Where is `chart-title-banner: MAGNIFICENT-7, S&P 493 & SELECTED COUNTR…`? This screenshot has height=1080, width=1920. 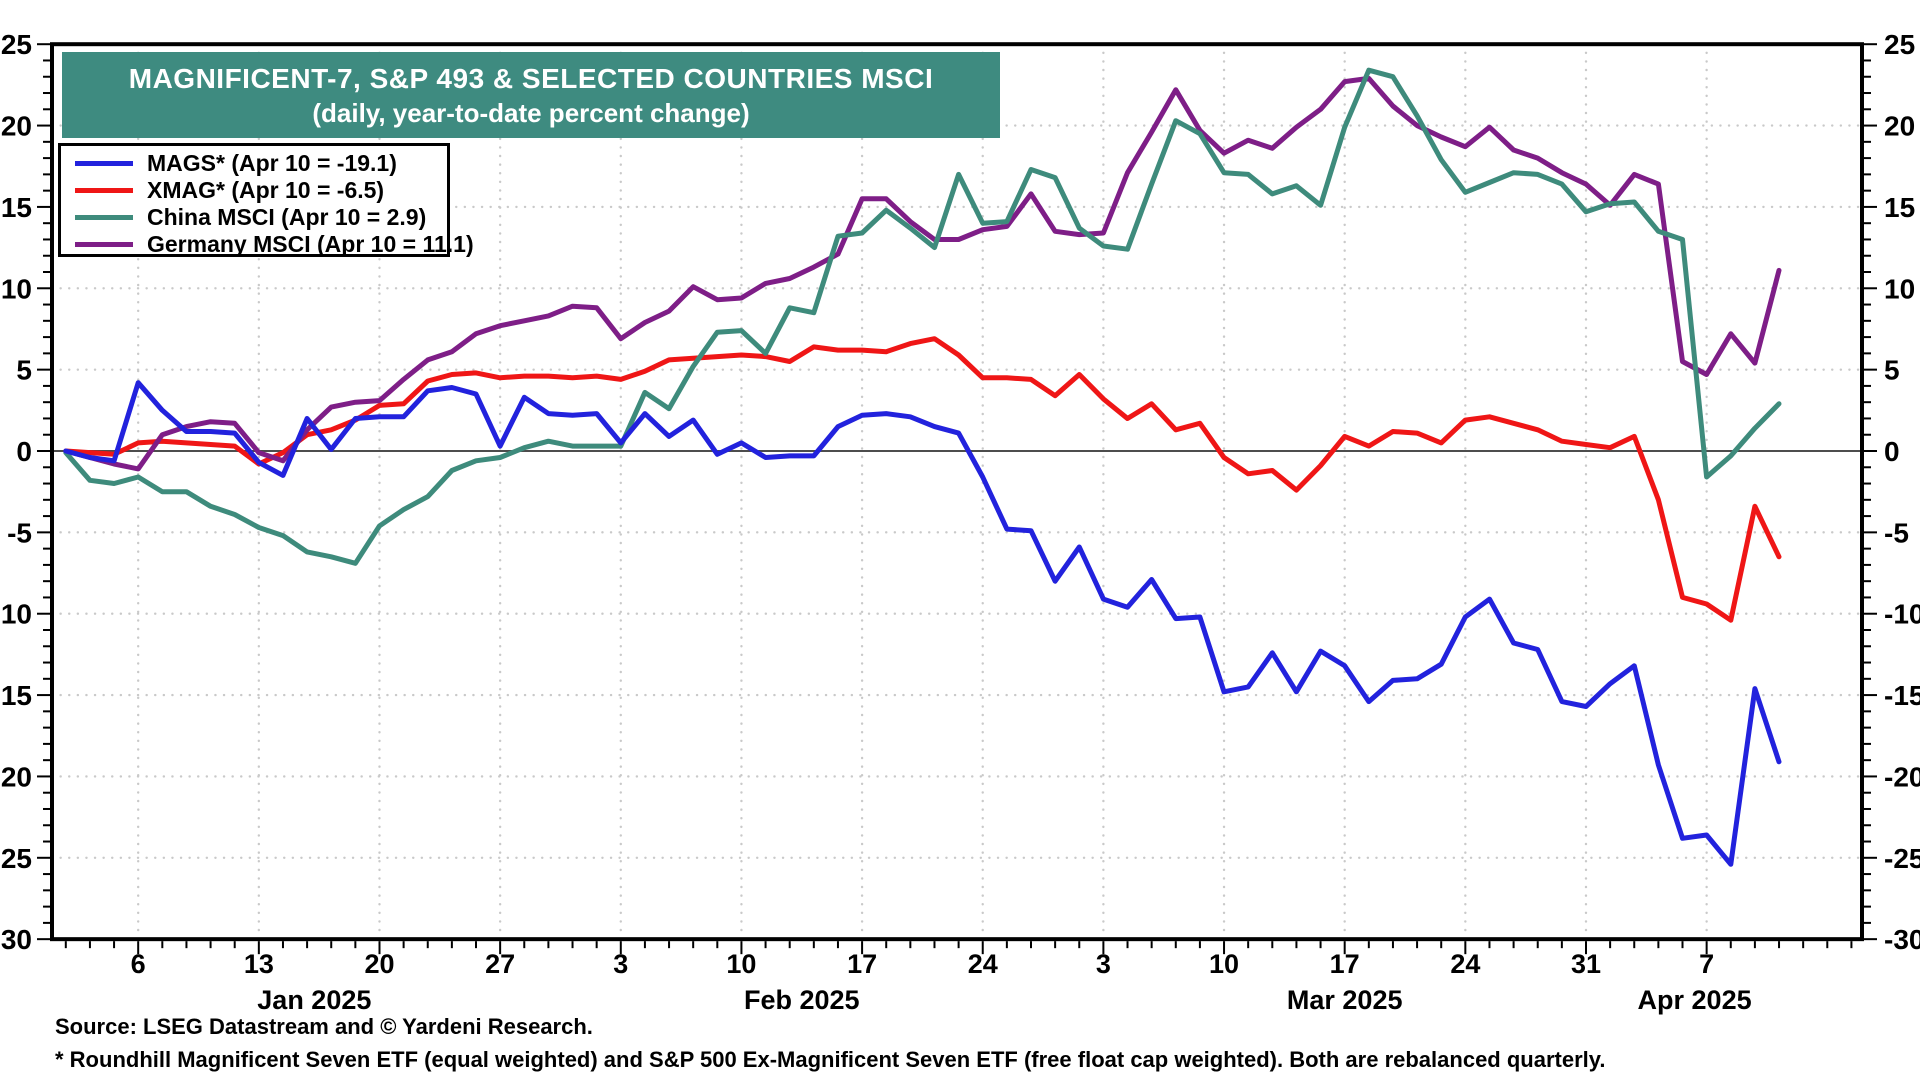 chart-title-banner: MAGNIFICENT-7, S&P 493 & SELECTED COUNTR… is located at coordinates (531, 95).